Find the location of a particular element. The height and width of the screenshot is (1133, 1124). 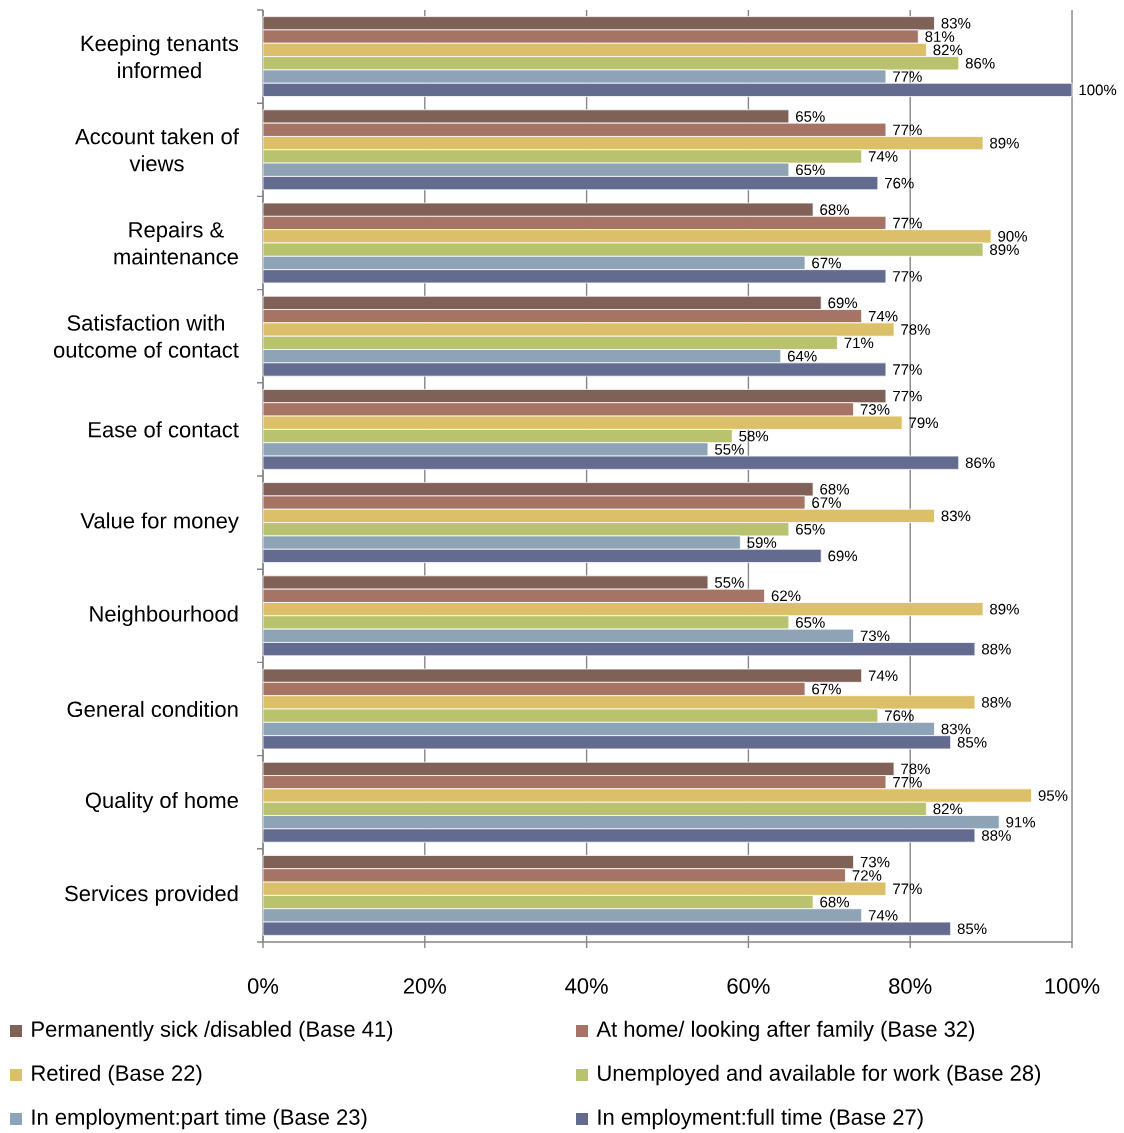

legend-label: In employment:full time (Base 27) is located at coordinates (760, 1119).